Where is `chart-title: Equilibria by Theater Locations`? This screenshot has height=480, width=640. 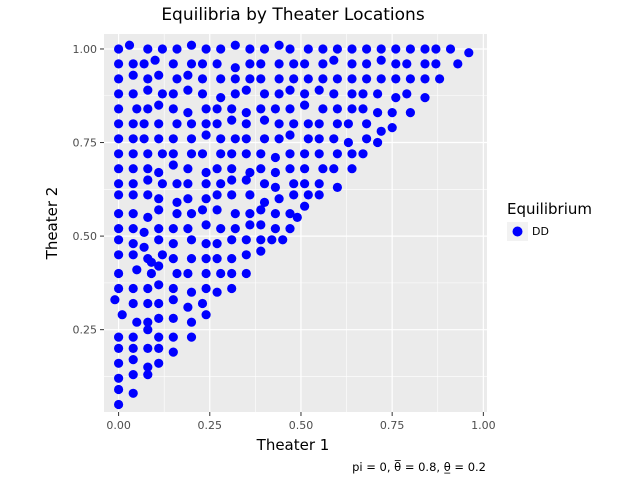
chart-title: Equilibria by Theater Locations is located at coordinates (293, 15).